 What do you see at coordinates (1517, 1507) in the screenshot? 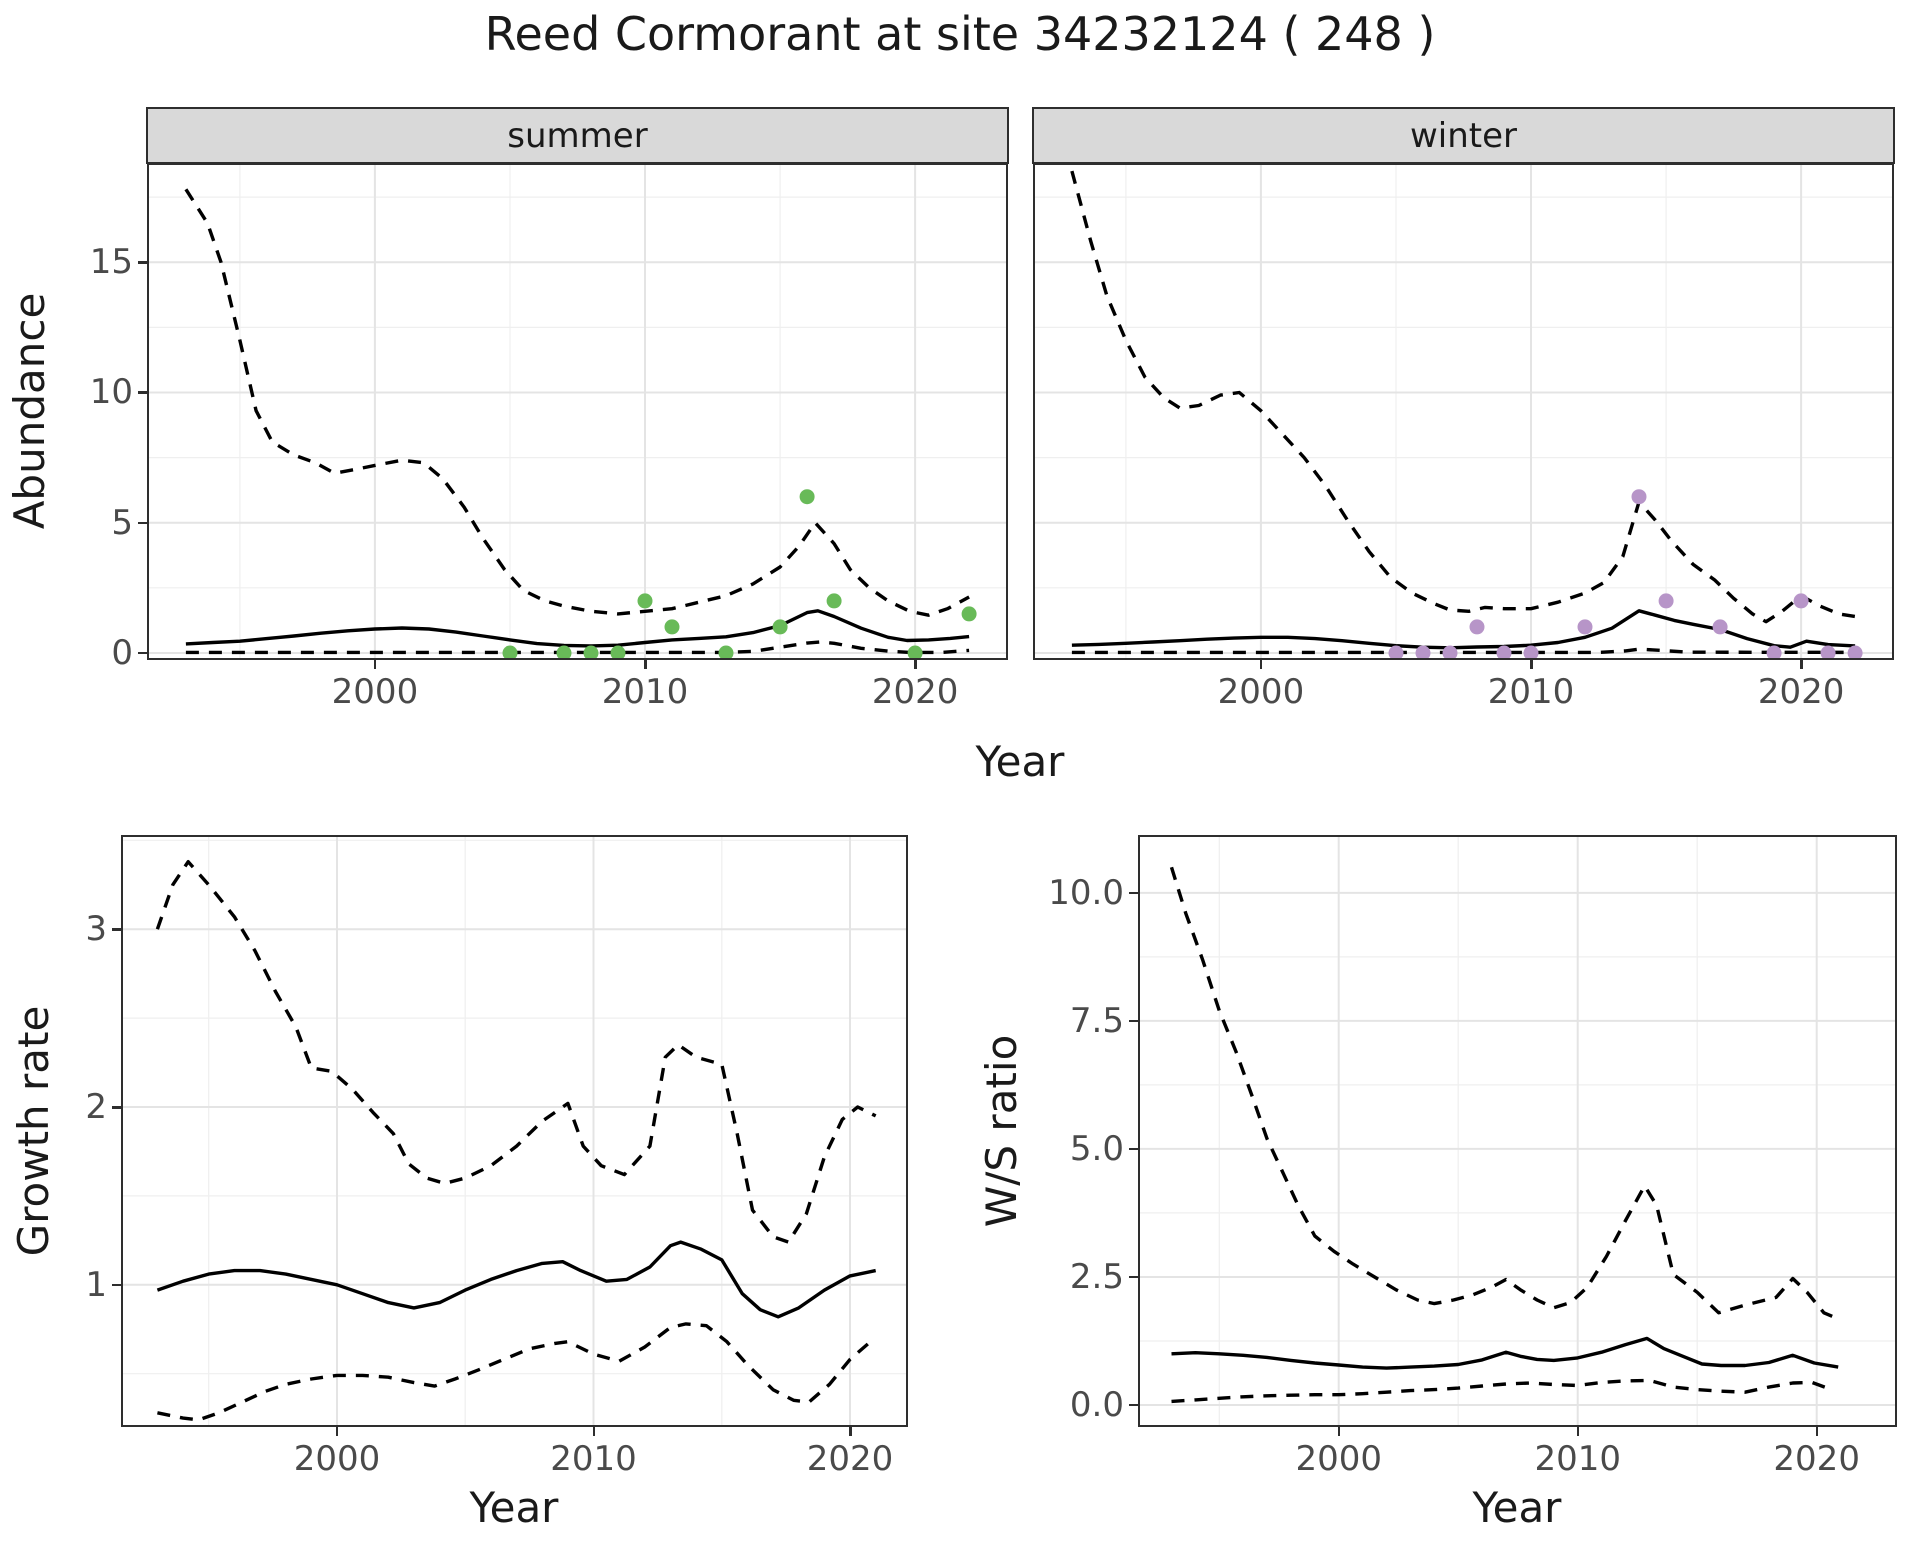
I see `x-axis-title-ws-ratio: Year` at bounding box center [1517, 1507].